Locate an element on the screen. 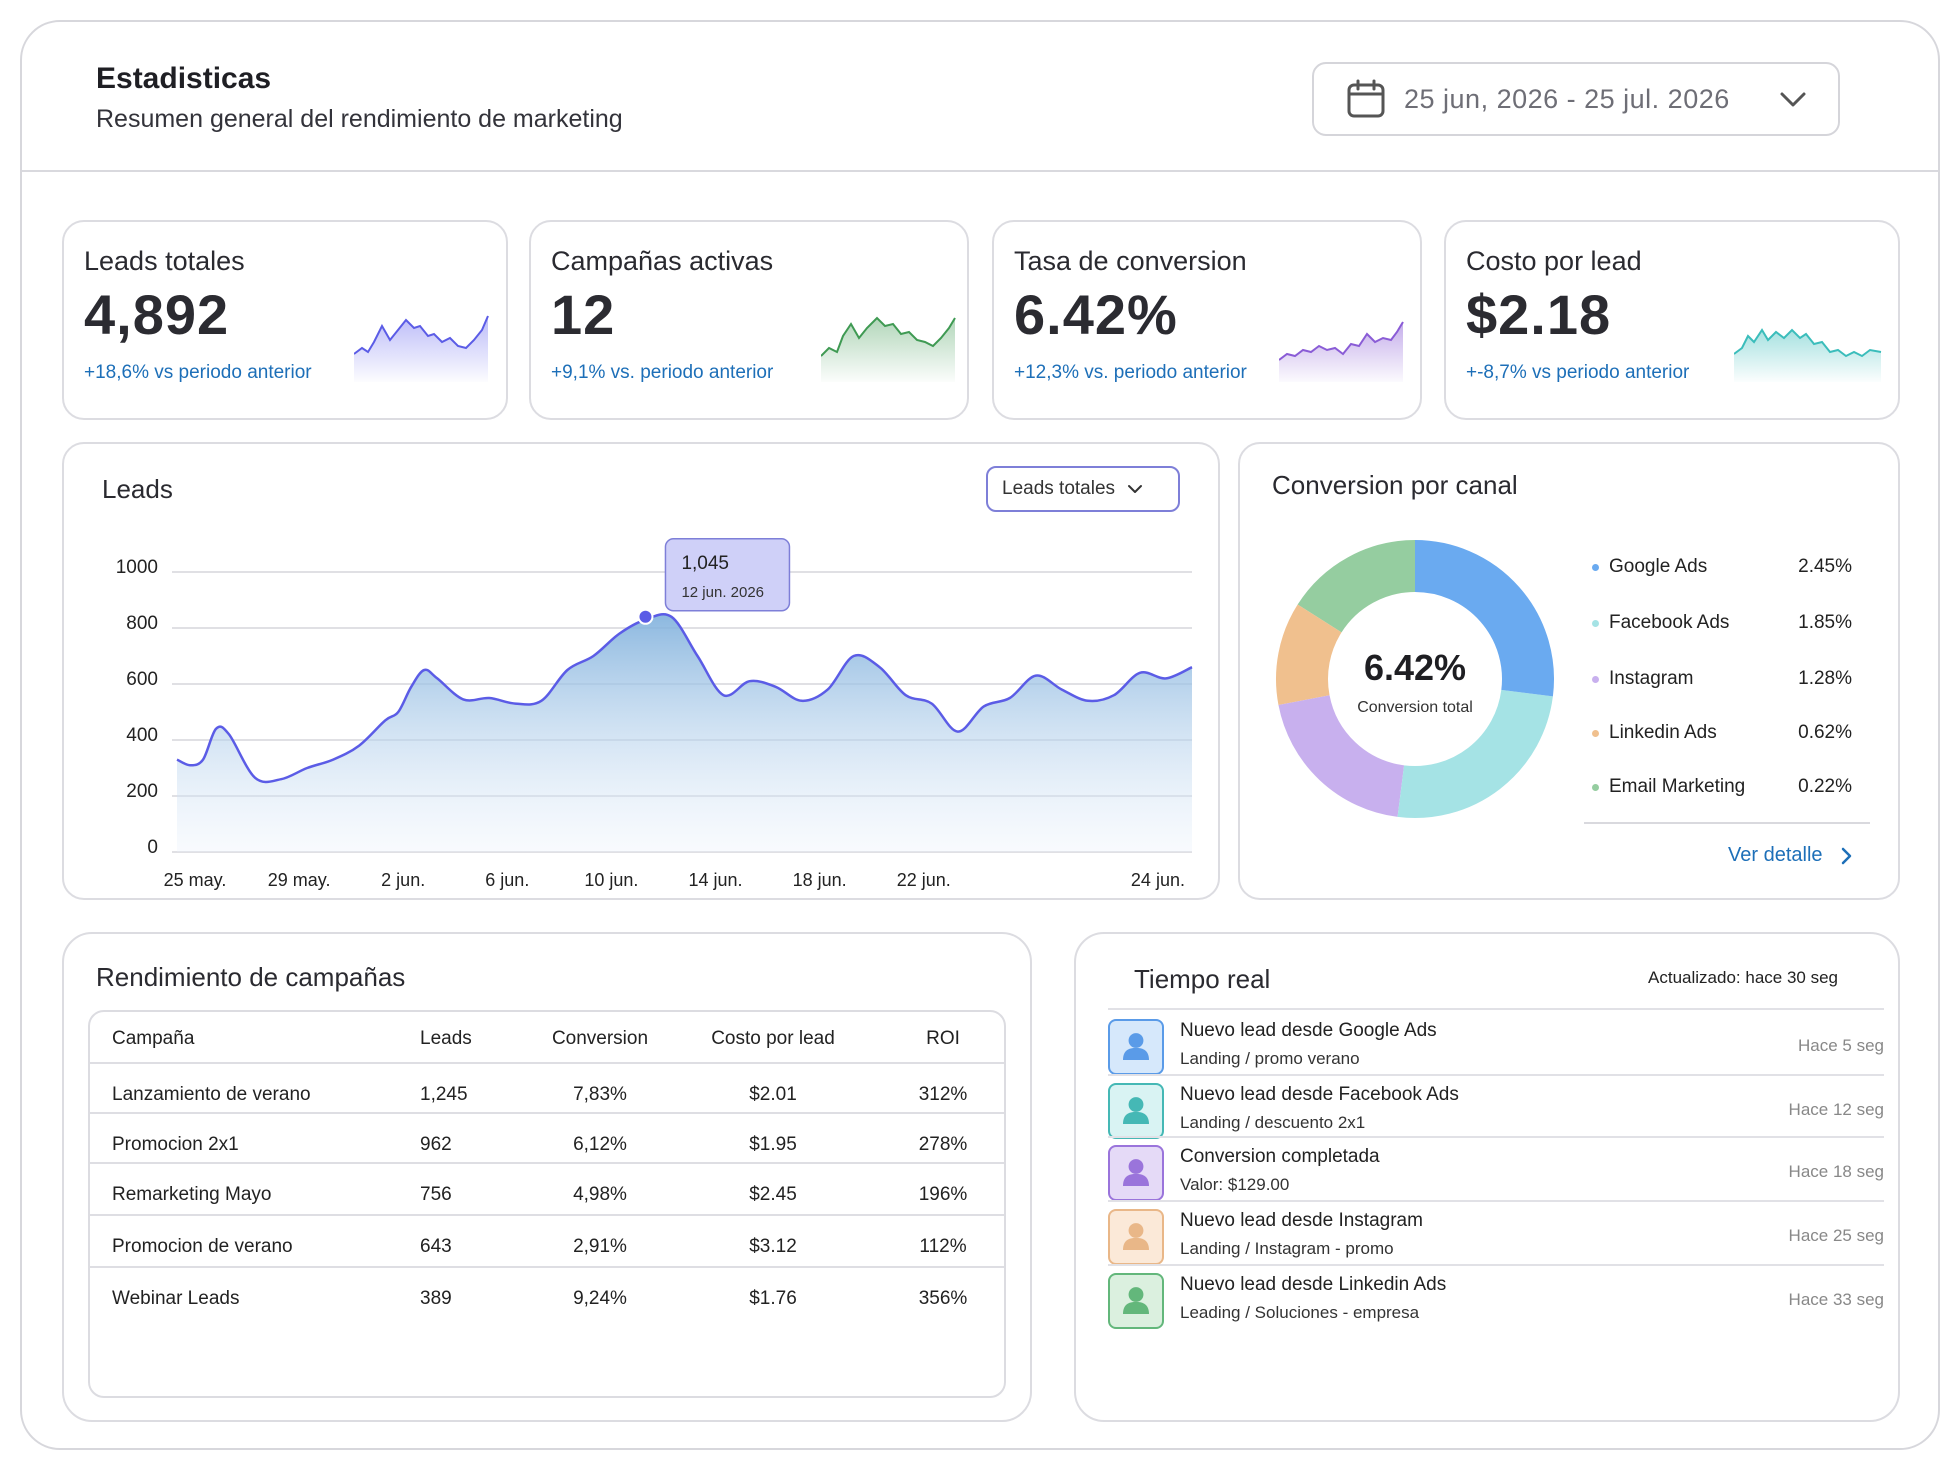 The width and height of the screenshot is (1957, 1470). table-cell: Webinar Leads is located at coordinates (176, 1298).